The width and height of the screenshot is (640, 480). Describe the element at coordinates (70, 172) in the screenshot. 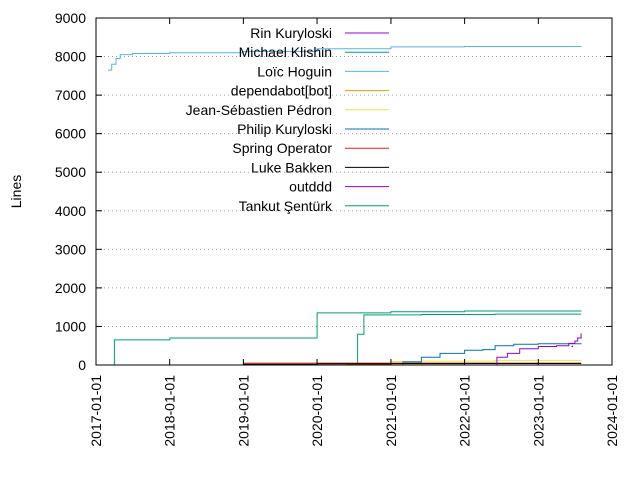

I see `y-tick-label: 5000` at that location.